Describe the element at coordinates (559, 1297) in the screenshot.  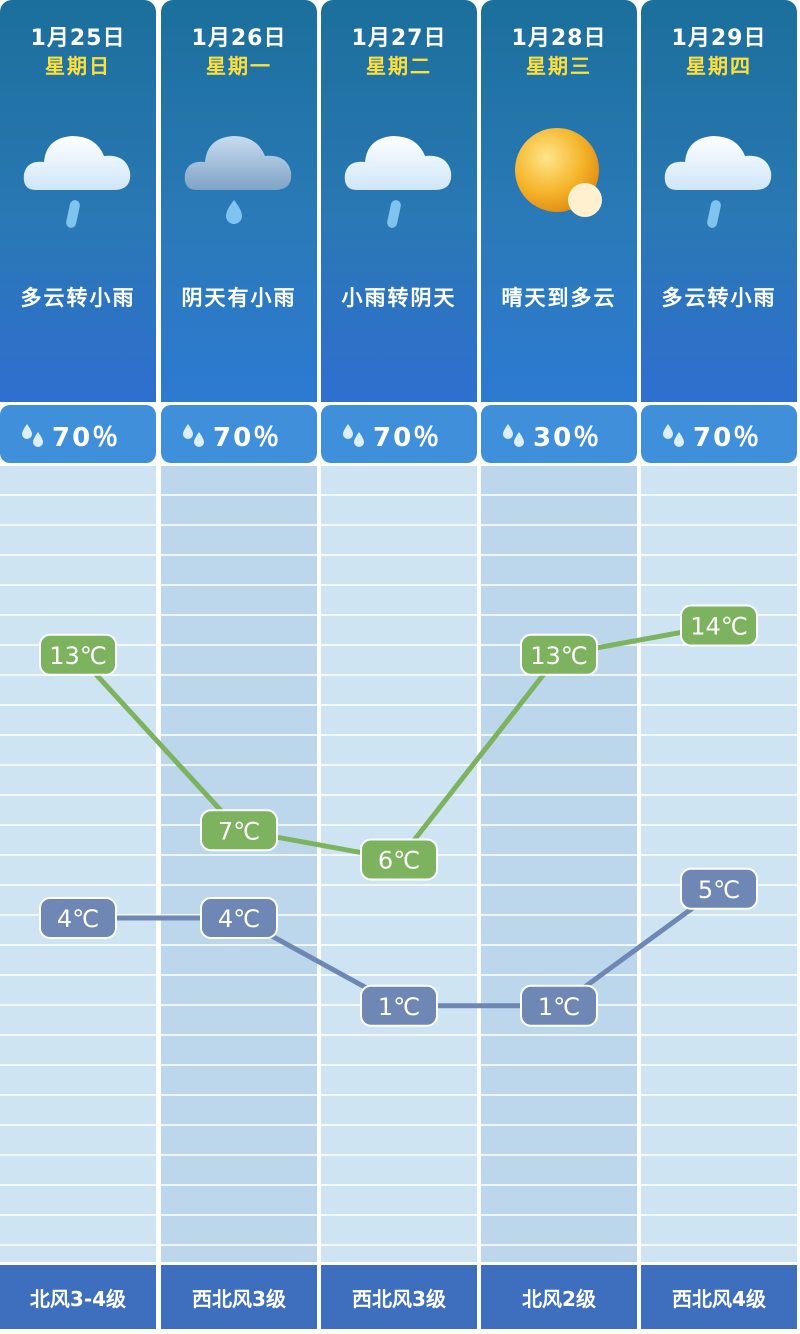
I see `wind-label: 北风2级` at that location.